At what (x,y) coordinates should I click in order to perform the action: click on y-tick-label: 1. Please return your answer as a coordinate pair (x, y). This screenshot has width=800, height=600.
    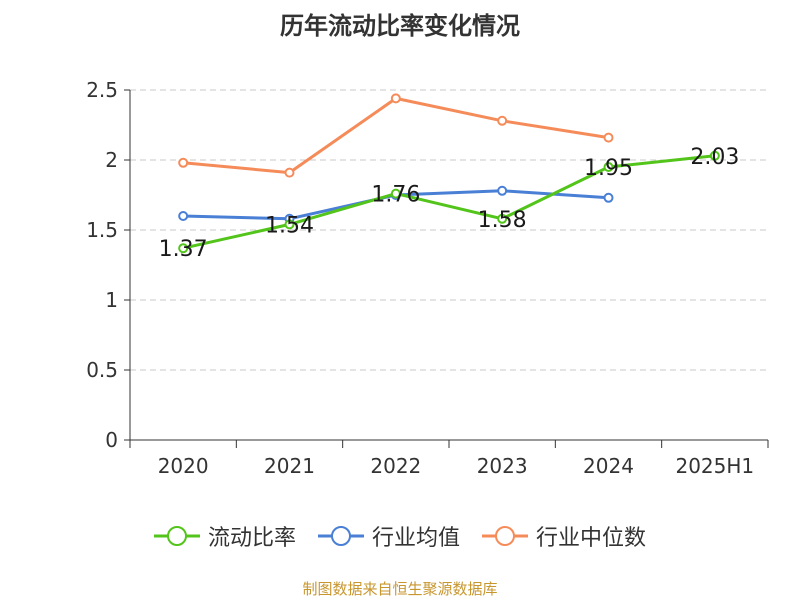
    Looking at the image, I should click on (111, 300).